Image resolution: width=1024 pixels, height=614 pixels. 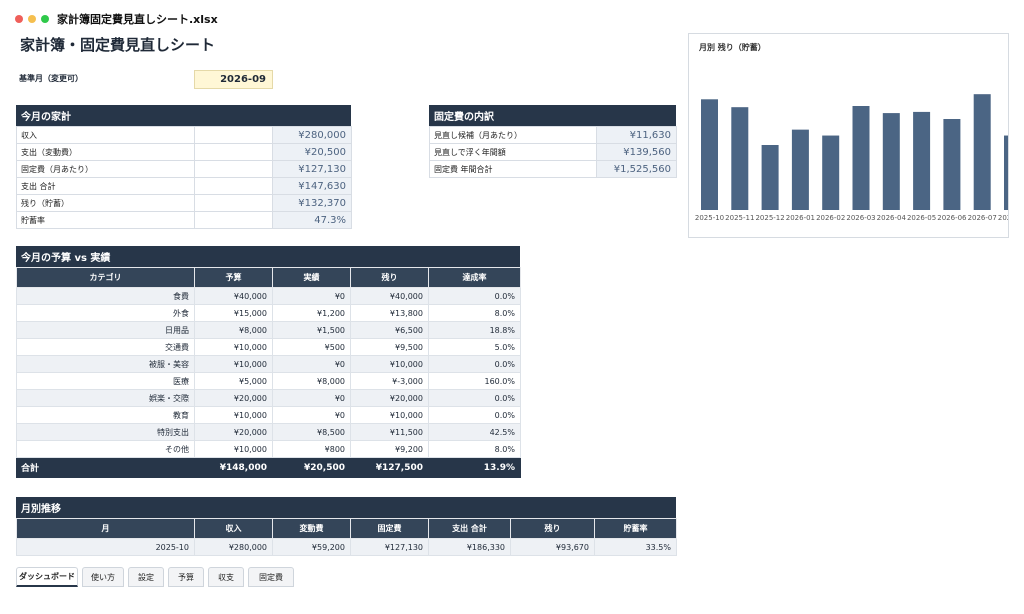 I want to click on budget-cell: ¥8,500, so click(x=311, y=432).